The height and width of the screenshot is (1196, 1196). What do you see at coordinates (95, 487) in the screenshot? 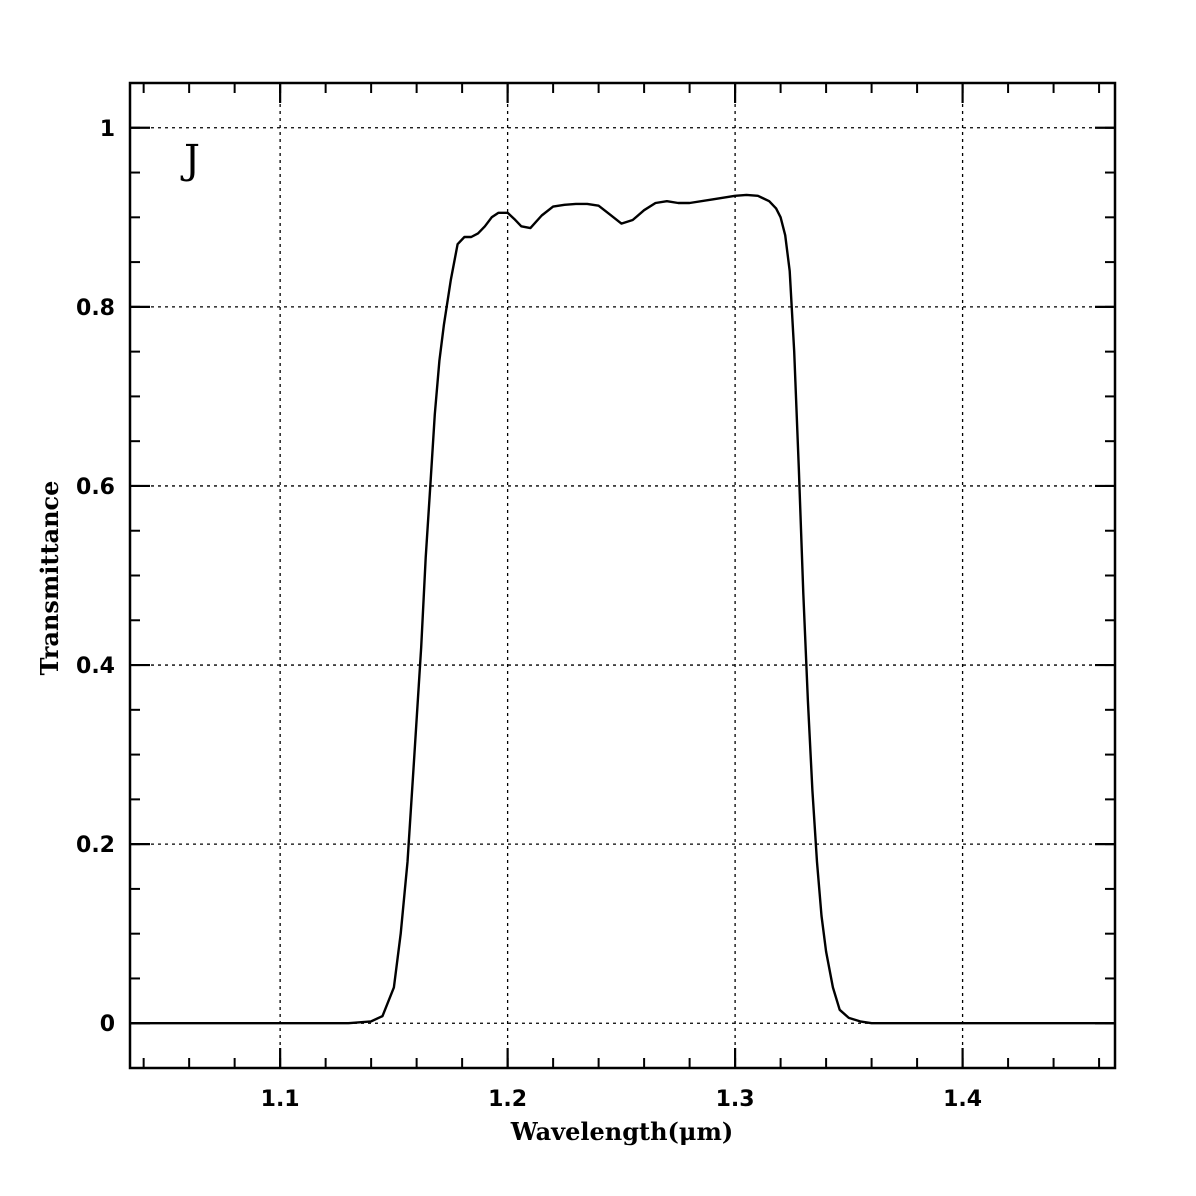
I see `y-tick-label: 0.6` at bounding box center [95, 487].